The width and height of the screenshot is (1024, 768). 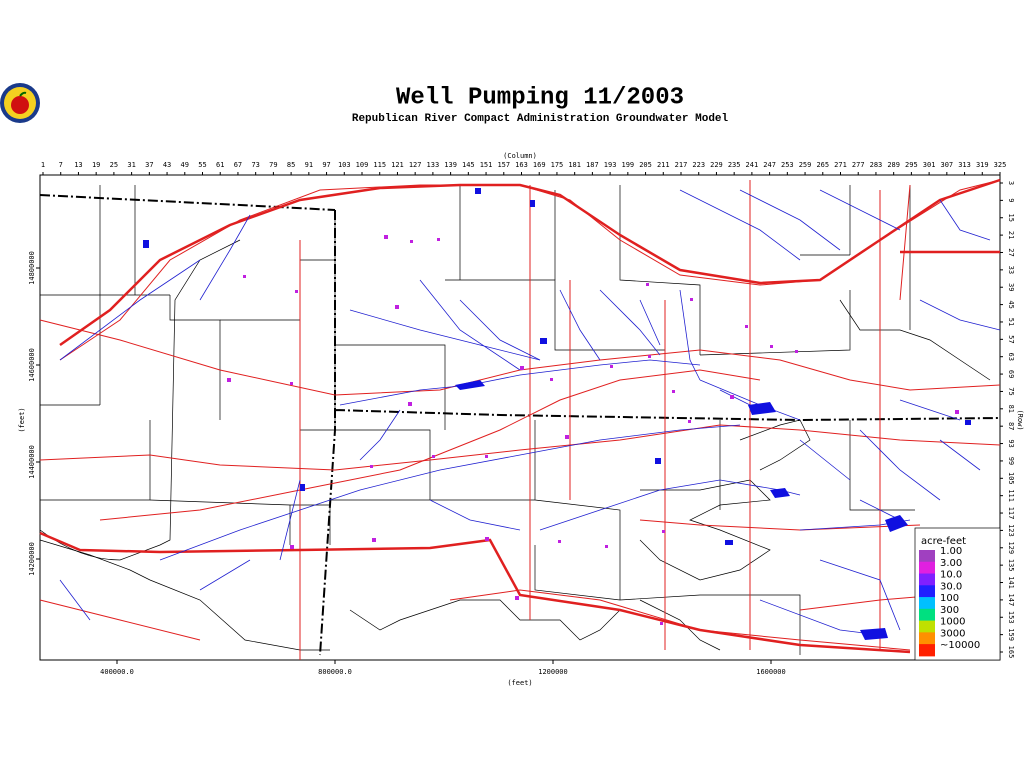 What do you see at coordinates (858, 165) in the screenshot?
I see `column-tick-label: 277` at bounding box center [858, 165].